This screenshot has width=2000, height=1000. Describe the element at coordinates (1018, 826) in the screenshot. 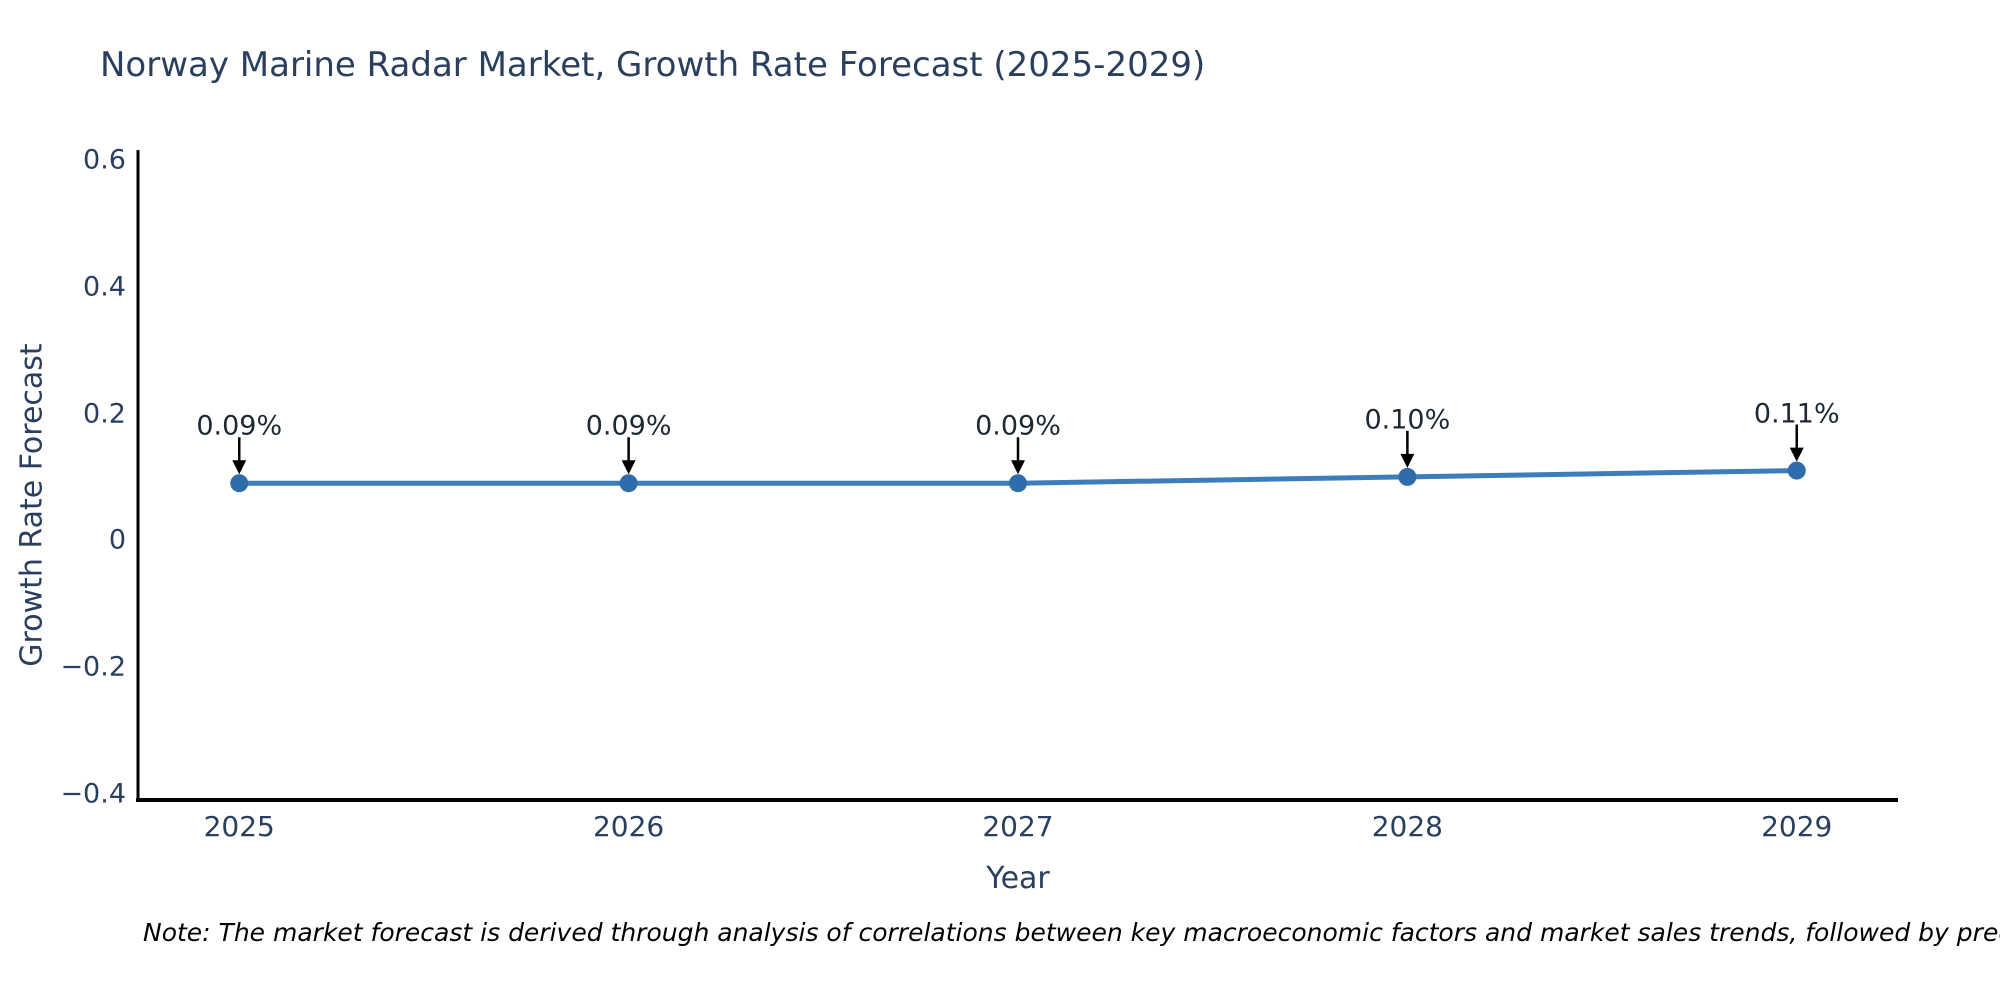

I see `x-tick-label: 2027` at that location.